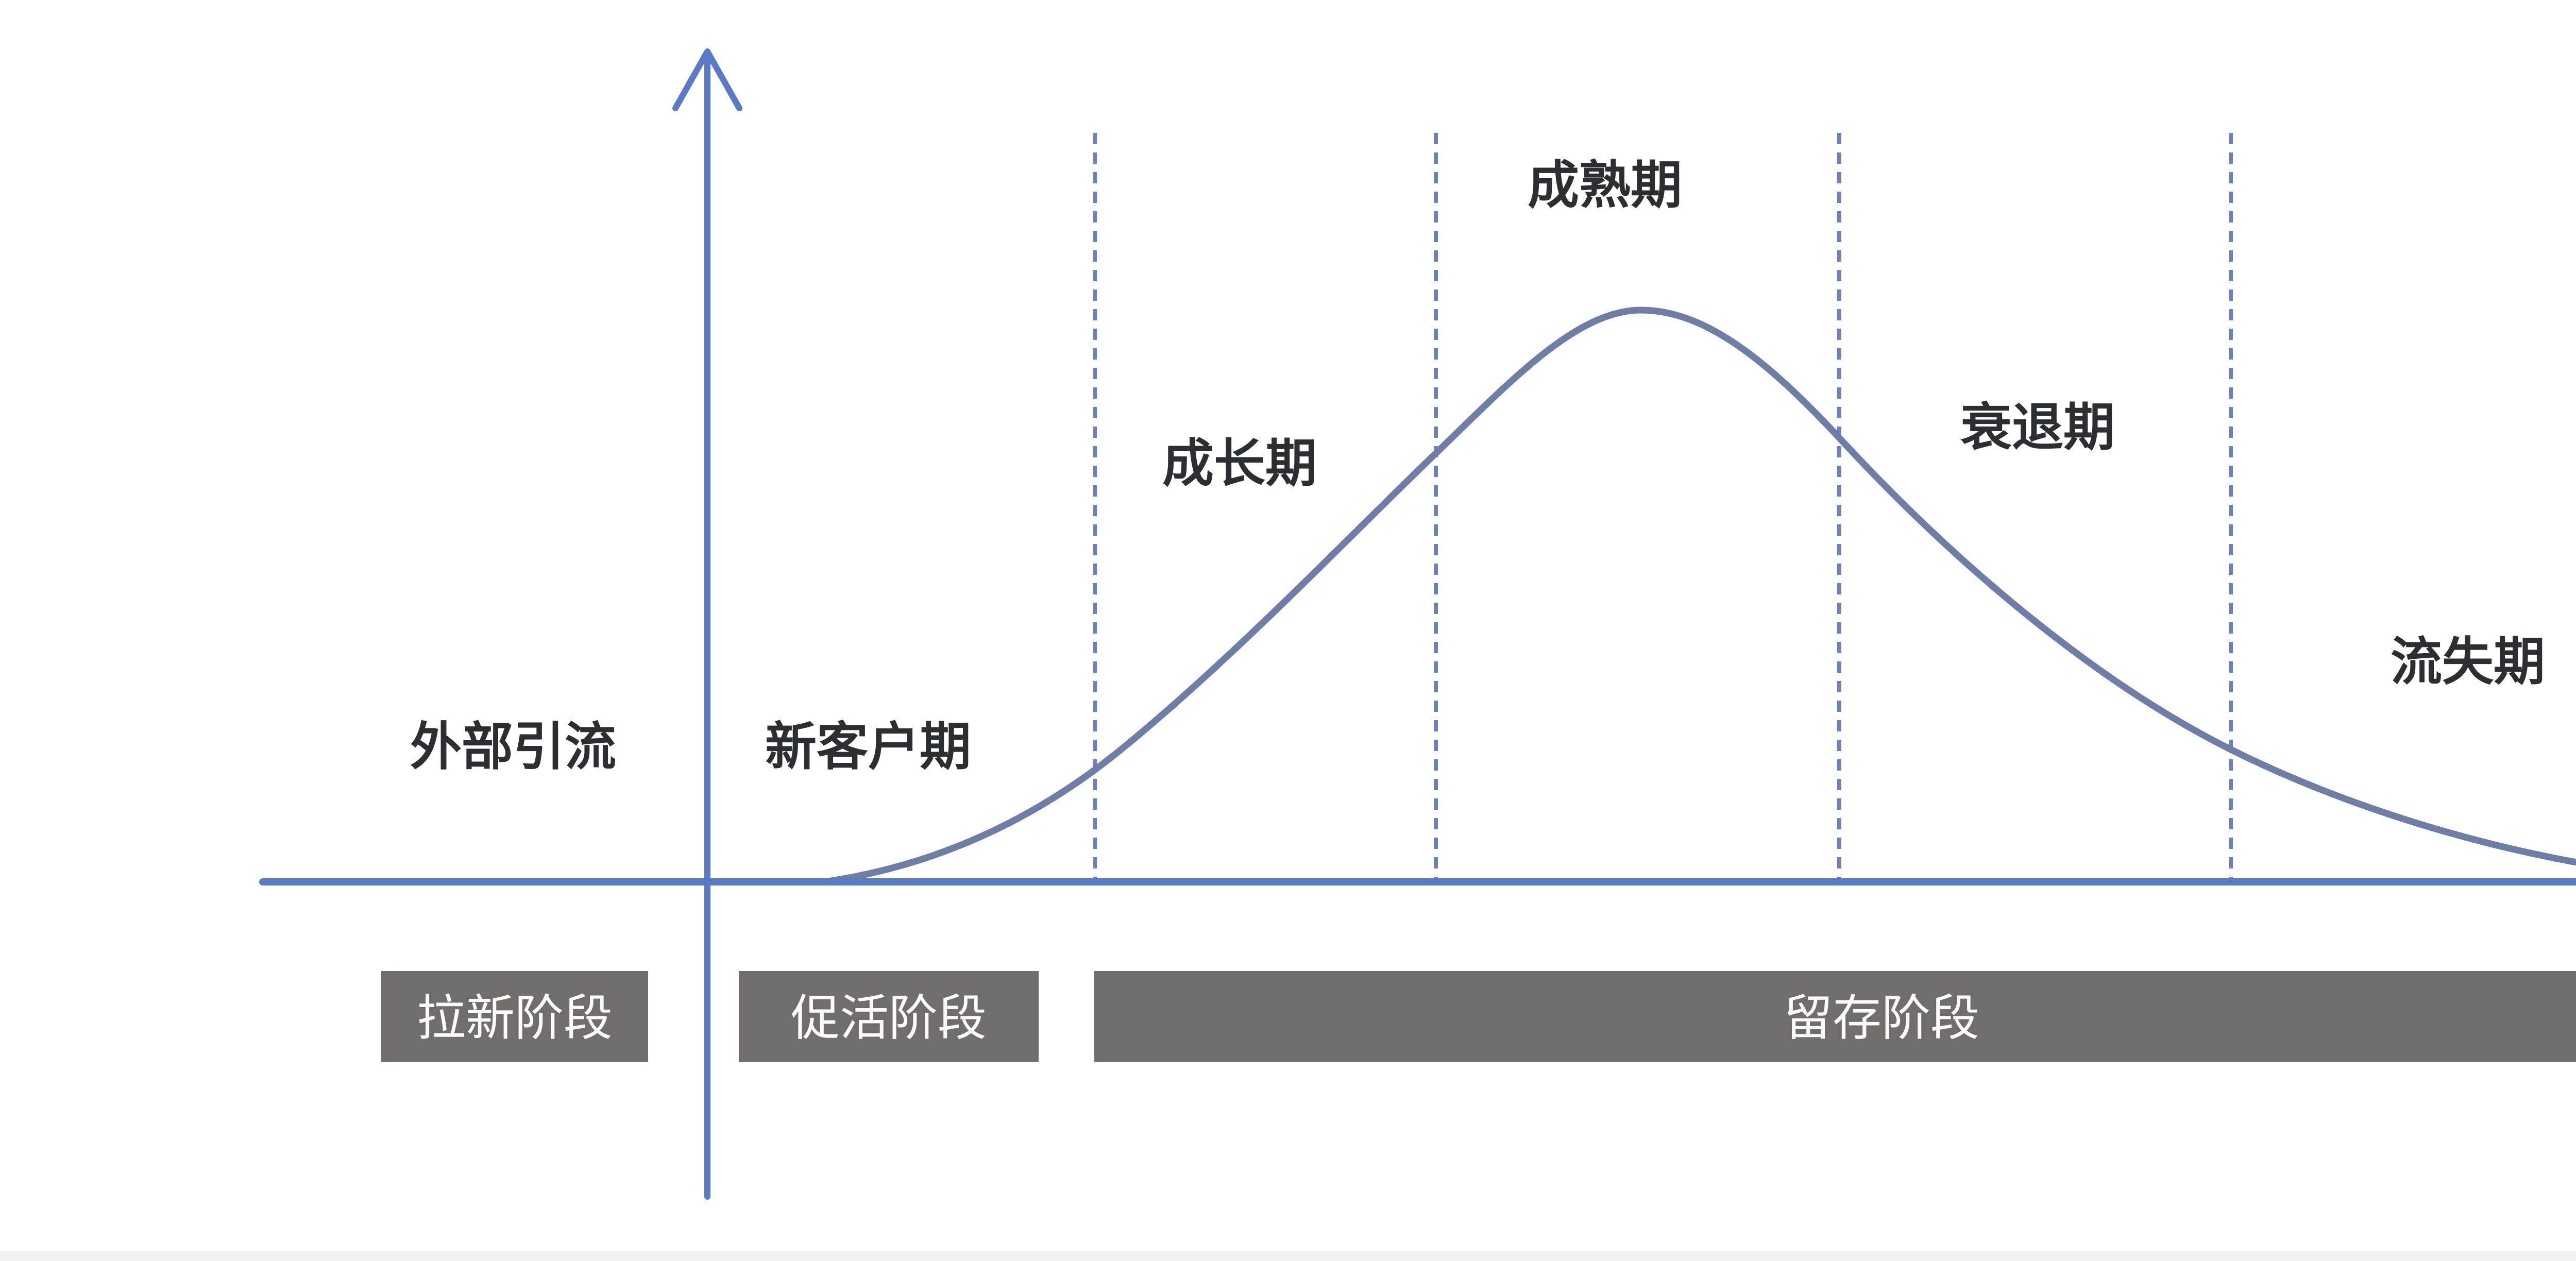 This screenshot has width=2576, height=1261. What do you see at coordinates (1417, 881) in the screenshot?
I see `x-axis: 生命周期` at bounding box center [1417, 881].